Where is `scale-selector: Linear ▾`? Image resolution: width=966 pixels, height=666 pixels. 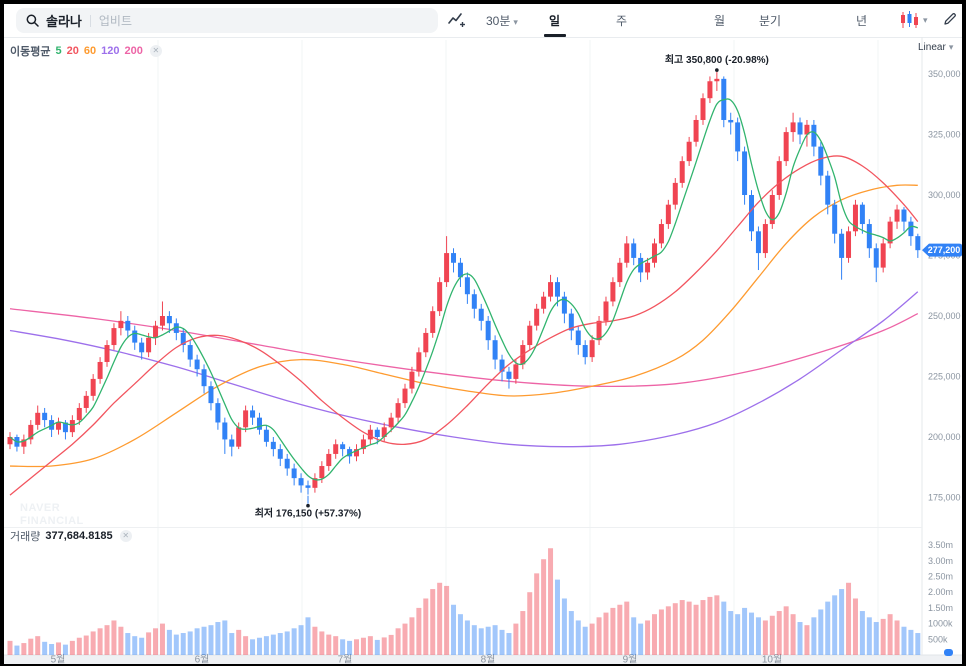
scale-selector: Linear ▾ is located at coordinates (936, 47).